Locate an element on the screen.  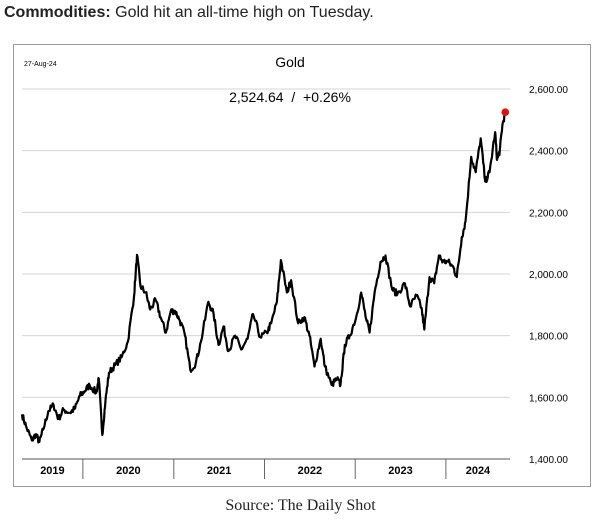
x-tick-label: 2020 is located at coordinates (128, 471).